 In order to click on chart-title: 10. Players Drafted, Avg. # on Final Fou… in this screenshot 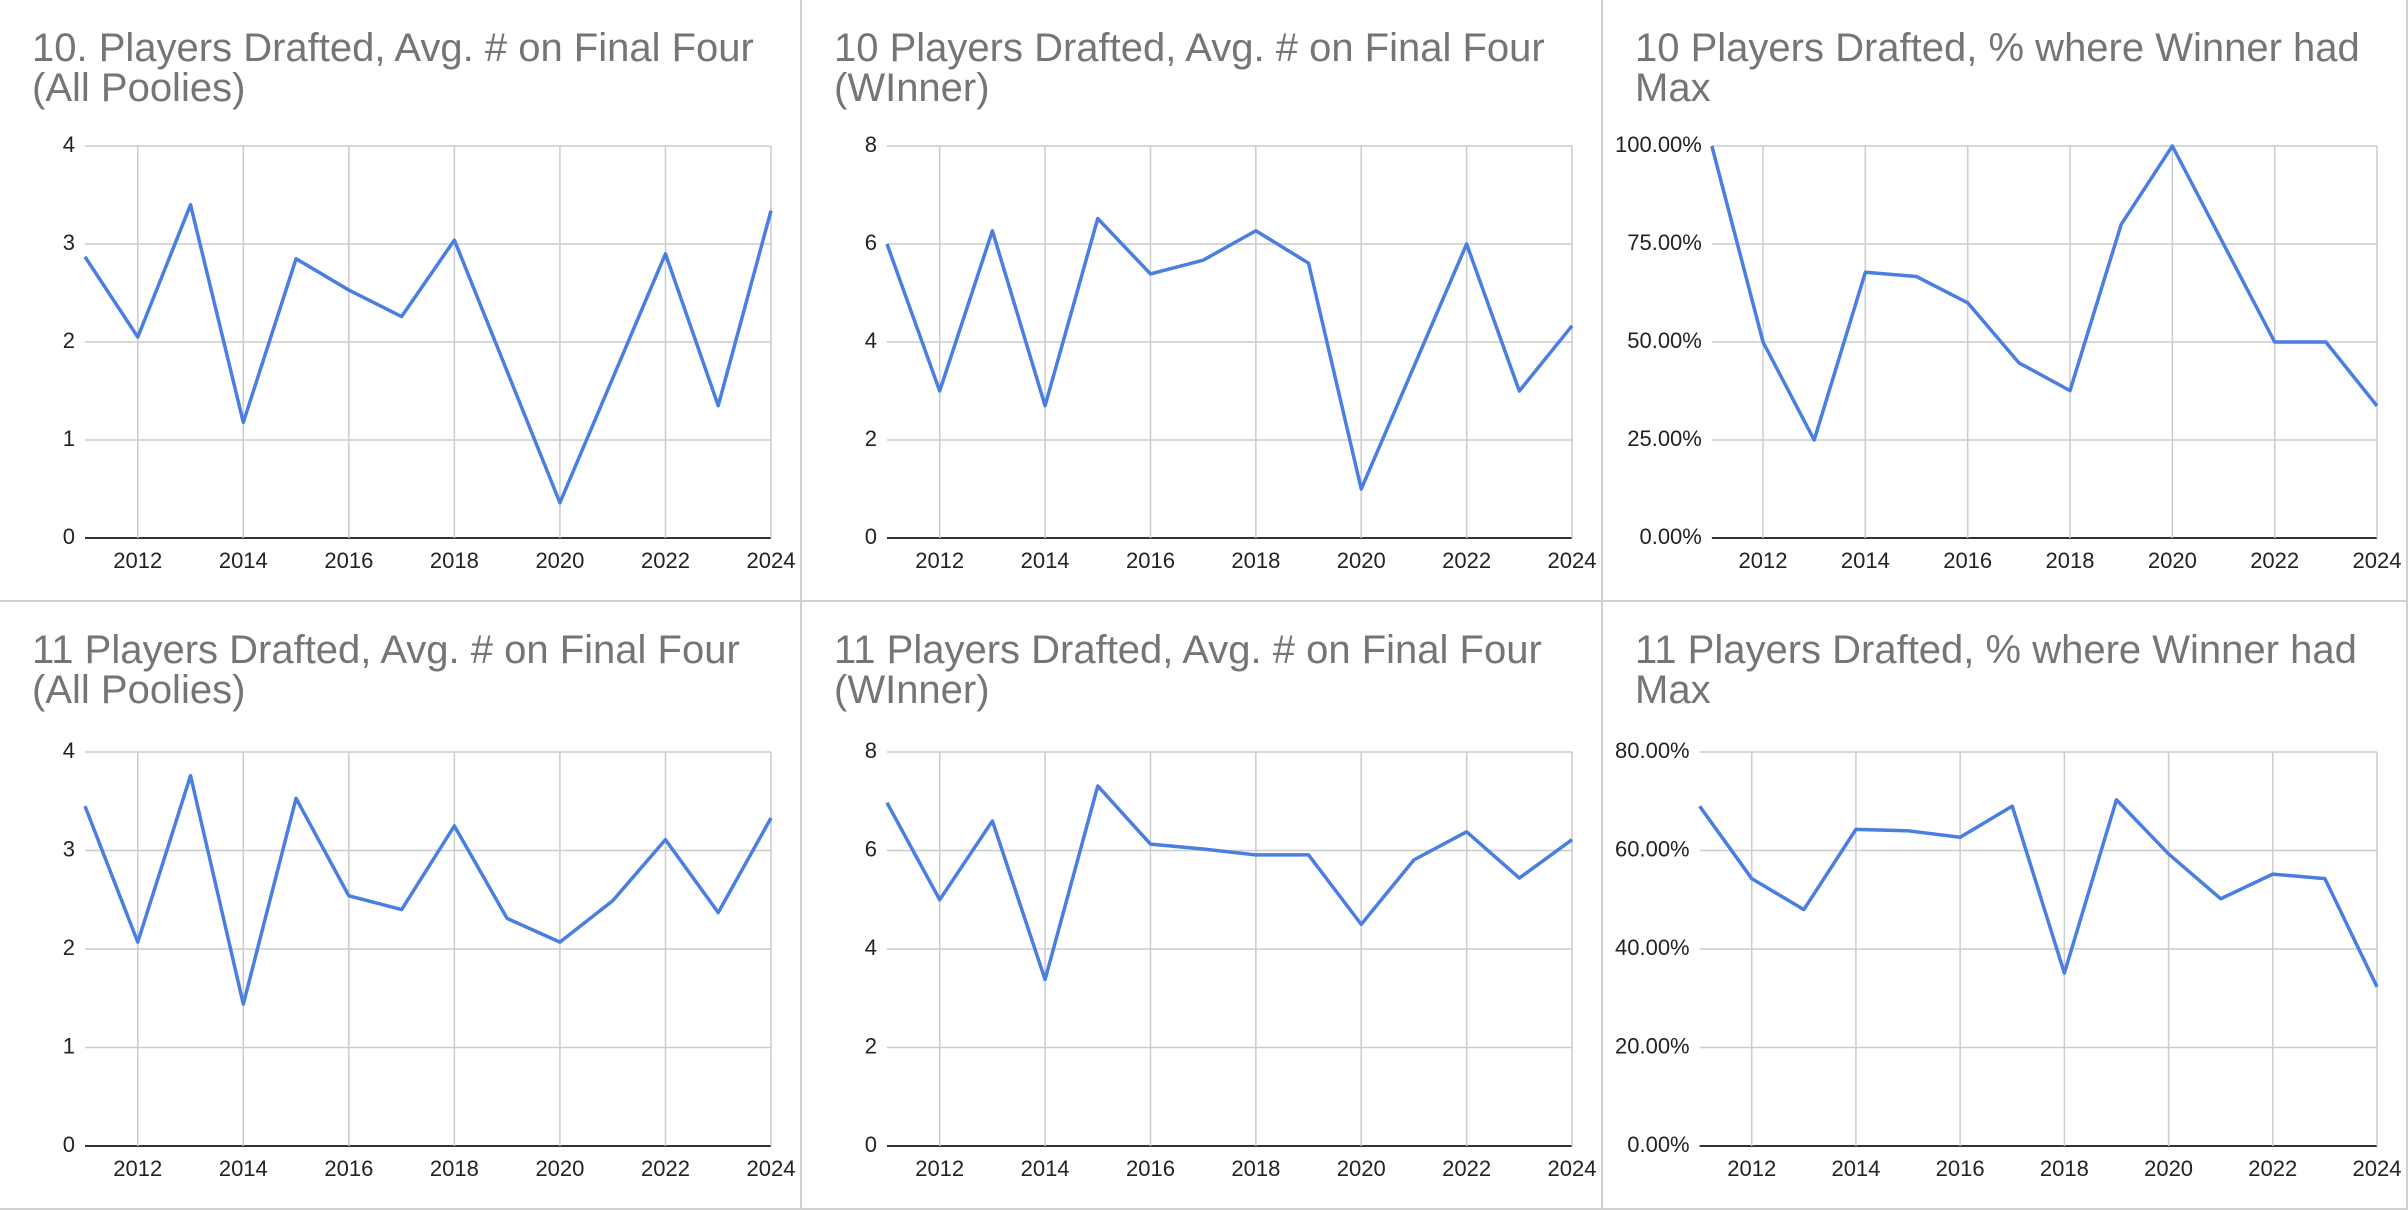, I will do `click(393, 68)`.